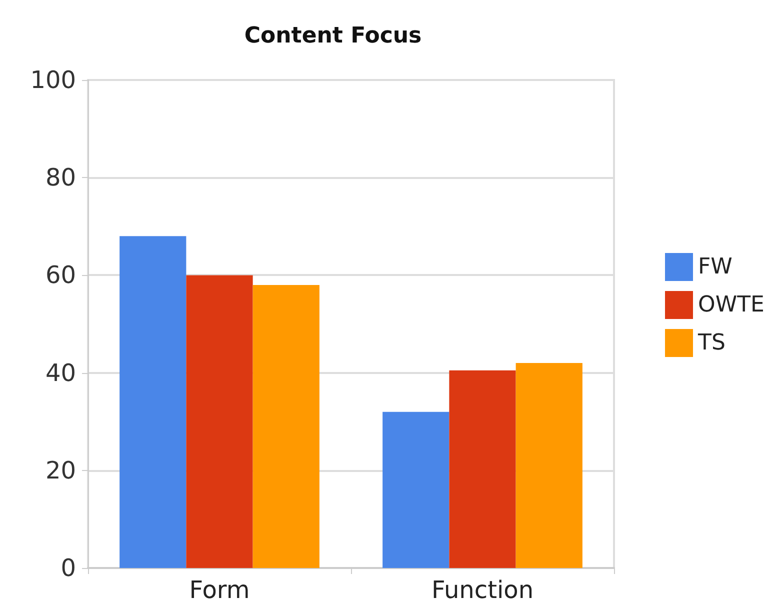 This screenshot has height=610, width=774. What do you see at coordinates (53, 80) in the screenshot?
I see `y-tick-label: 100` at bounding box center [53, 80].